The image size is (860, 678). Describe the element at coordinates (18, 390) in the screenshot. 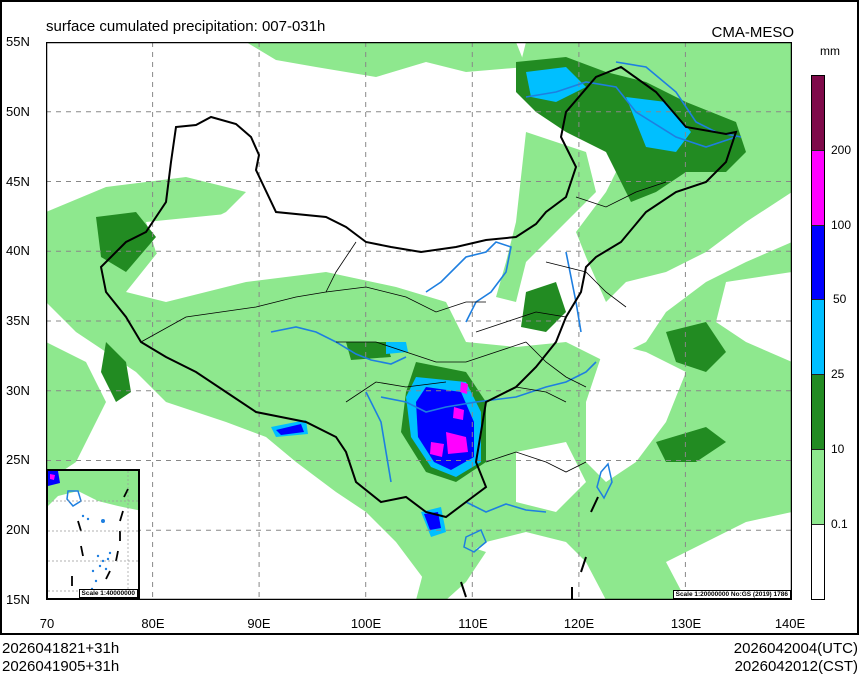

I see `y-tick-30n: 30N` at that location.